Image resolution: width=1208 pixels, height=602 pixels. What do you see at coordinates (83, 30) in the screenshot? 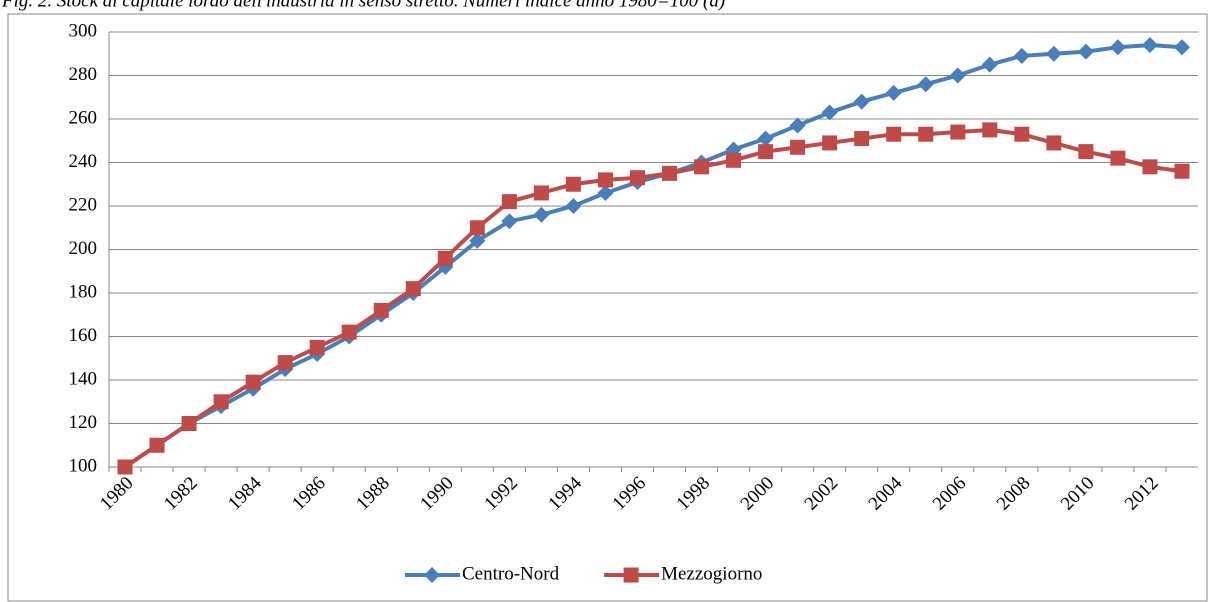
I see `y-tick-label: 300` at bounding box center [83, 30].